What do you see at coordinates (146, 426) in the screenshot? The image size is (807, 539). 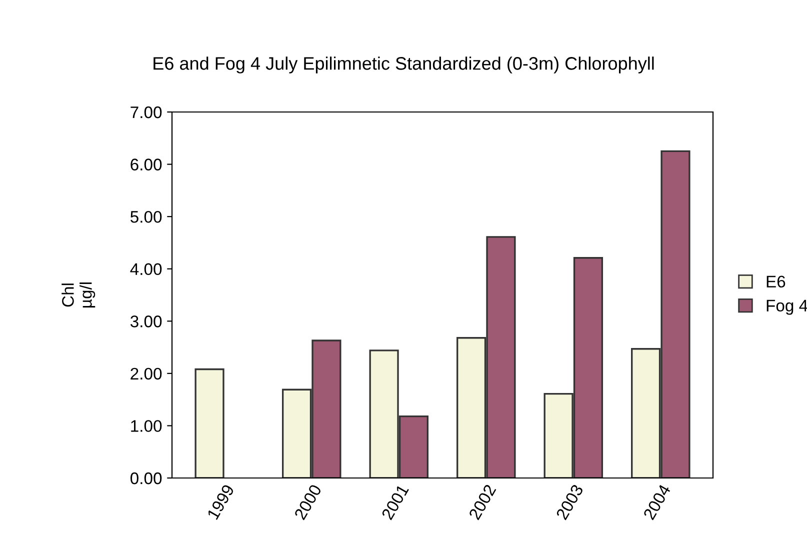 I see `y-tick-label: 1.00` at bounding box center [146, 426].